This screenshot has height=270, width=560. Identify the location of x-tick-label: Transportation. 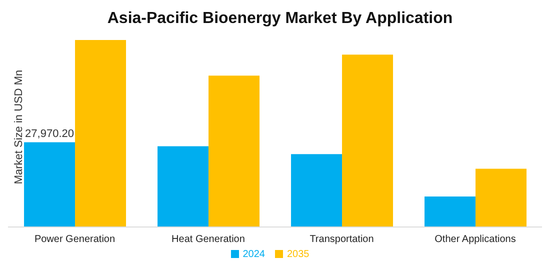
(342, 240).